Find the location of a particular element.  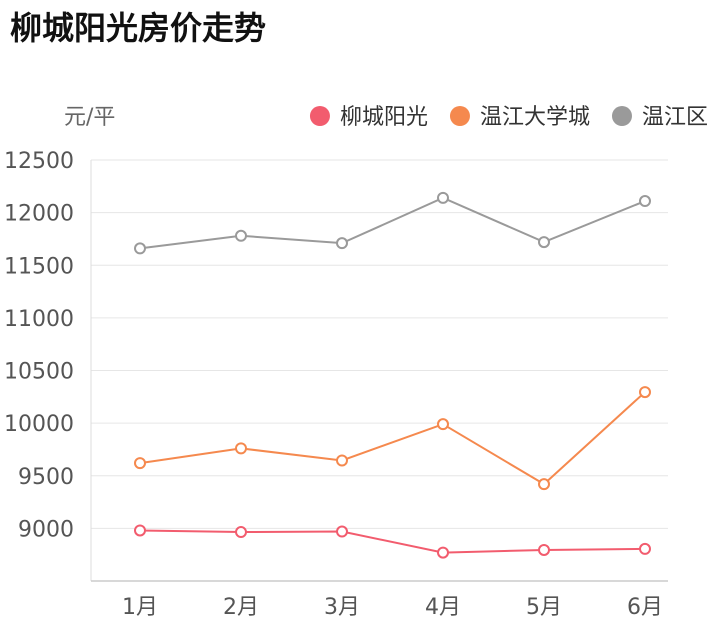

x-tick-label: 3月 is located at coordinates (342, 607).